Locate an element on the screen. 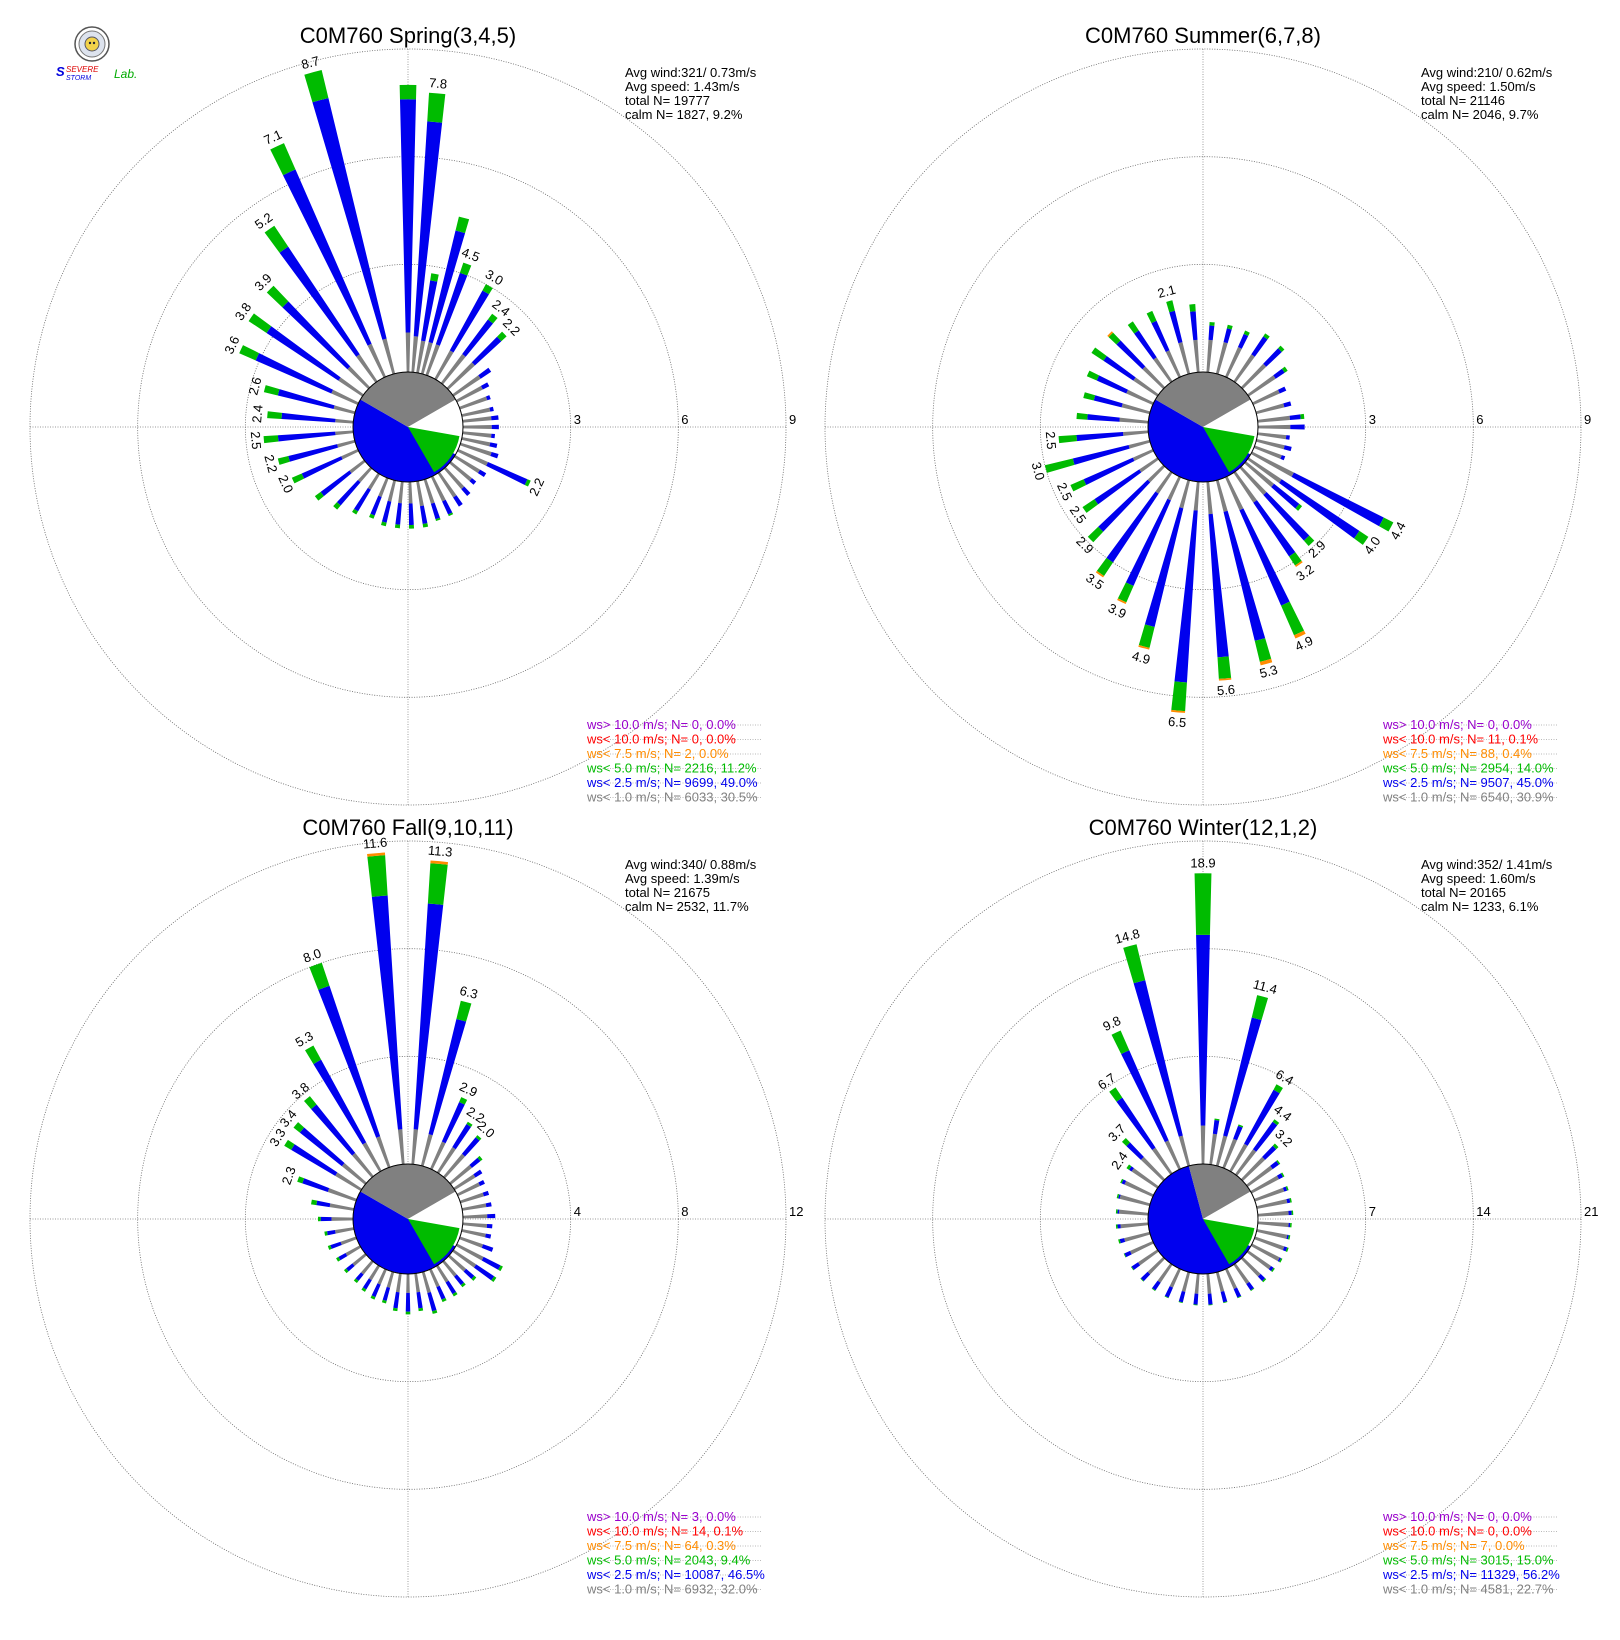 The height and width of the screenshot is (1640, 1620). bar-value-label: 8.0 is located at coordinates (312, 955).